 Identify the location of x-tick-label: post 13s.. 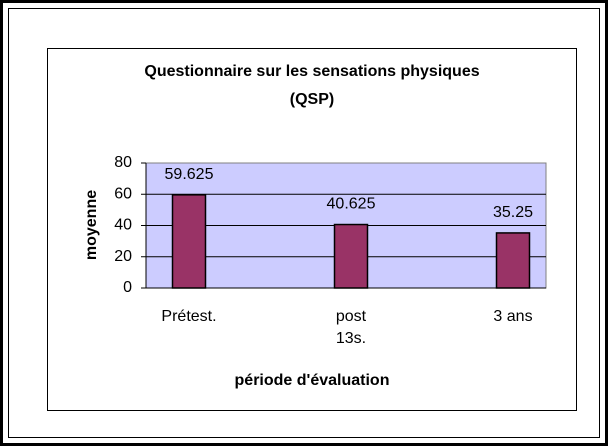
(351, 327).